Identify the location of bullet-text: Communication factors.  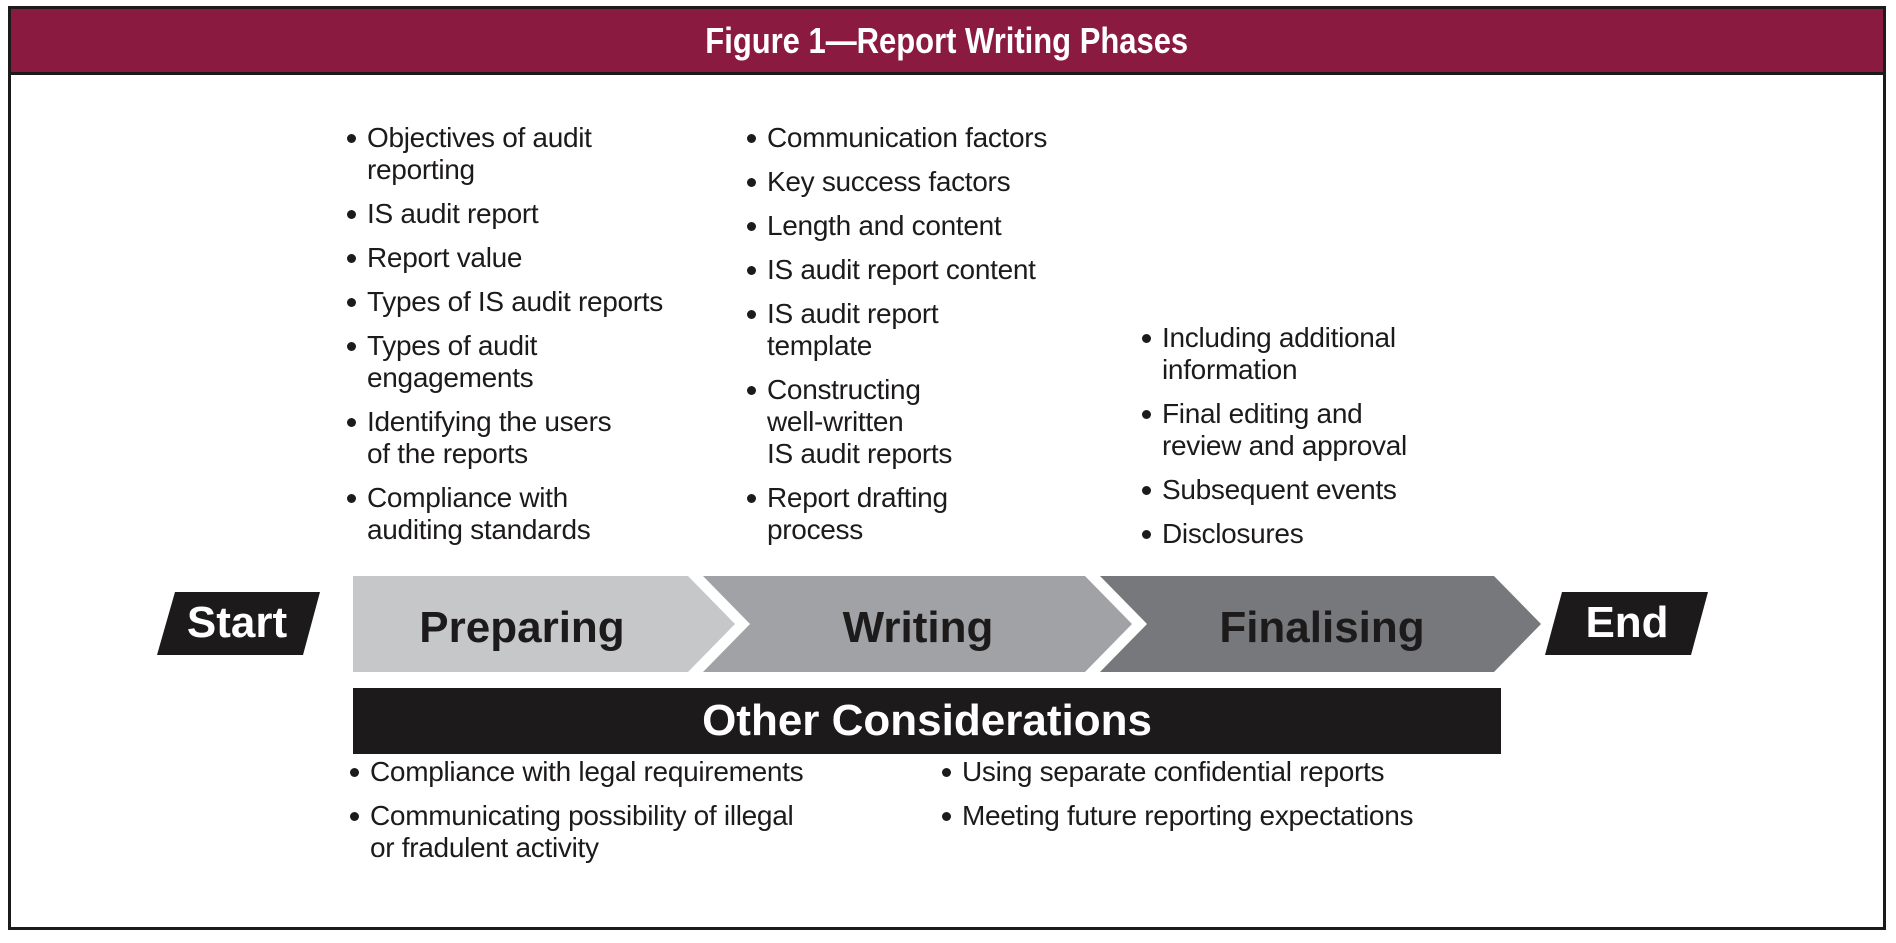
(907, 137).